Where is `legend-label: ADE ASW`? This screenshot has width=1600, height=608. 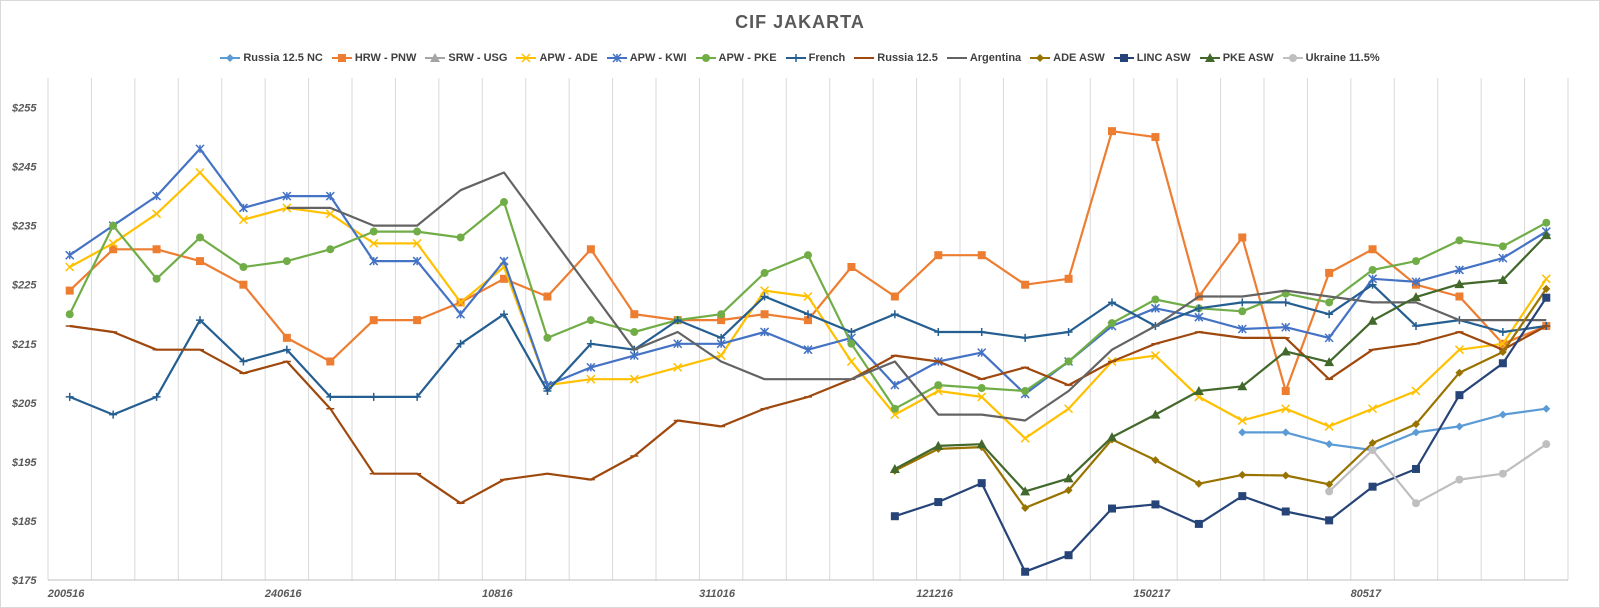
legend-label: ADE ASW is located at coordinates (1079, 58).